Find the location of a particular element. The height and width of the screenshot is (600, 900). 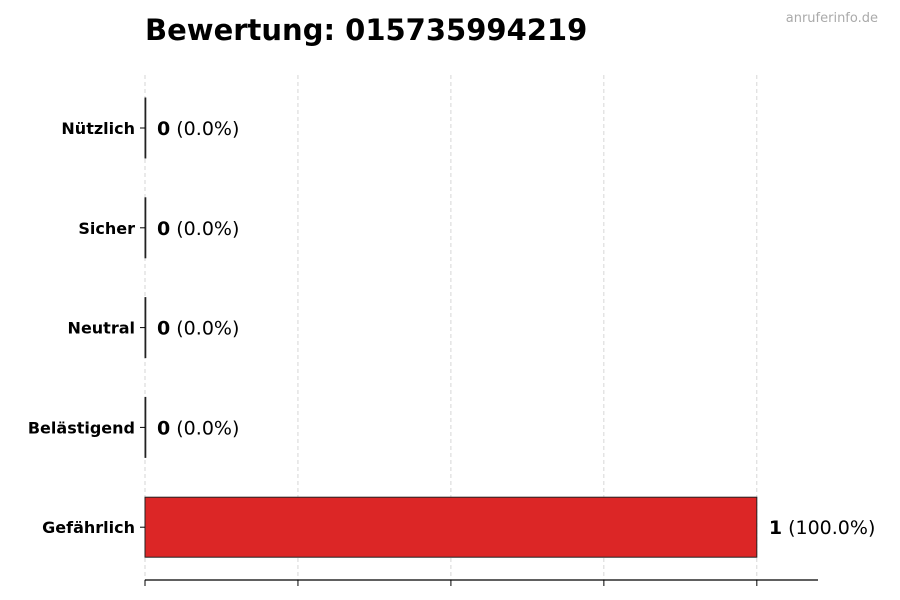

bar-Neutral is located at coordinates (145, 328).